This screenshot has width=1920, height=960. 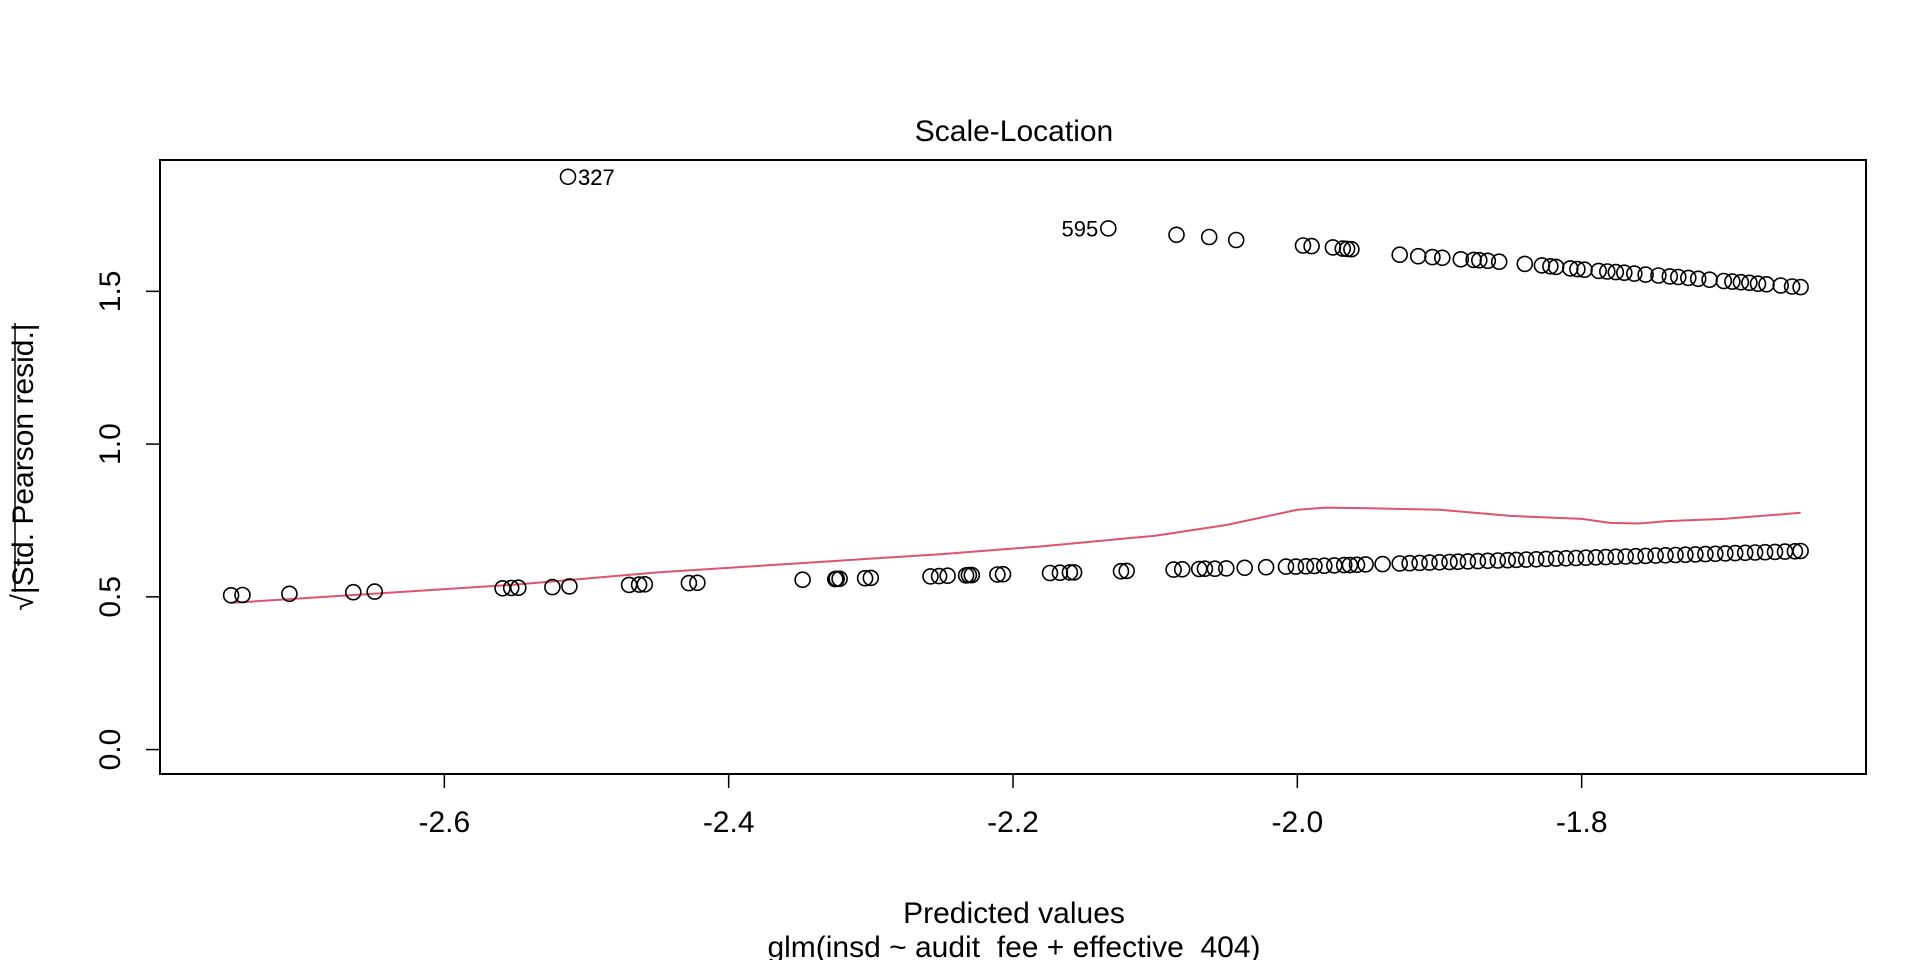 I want to click on point-label: 327, so click(x=596, y=177).